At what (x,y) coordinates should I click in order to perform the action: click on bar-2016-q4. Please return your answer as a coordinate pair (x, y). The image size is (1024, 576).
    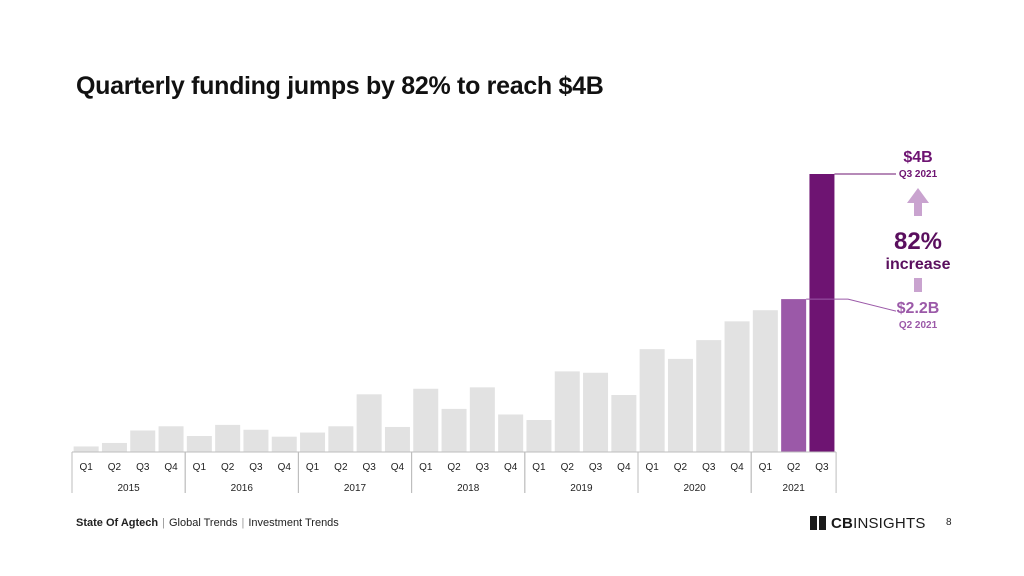
    Looking at the image, I should click on (284, 444).